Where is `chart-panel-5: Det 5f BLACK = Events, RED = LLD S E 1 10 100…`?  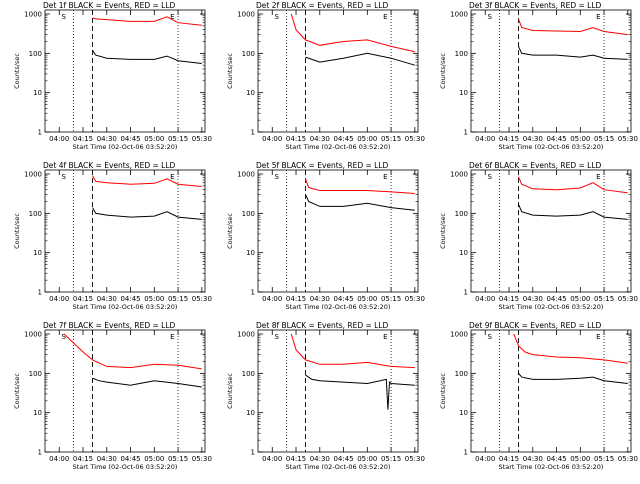 chart-panel-5: Det 5f BLACK = Events, RED = LLD S E 1 10 100… is located at coordinates (325, 236).